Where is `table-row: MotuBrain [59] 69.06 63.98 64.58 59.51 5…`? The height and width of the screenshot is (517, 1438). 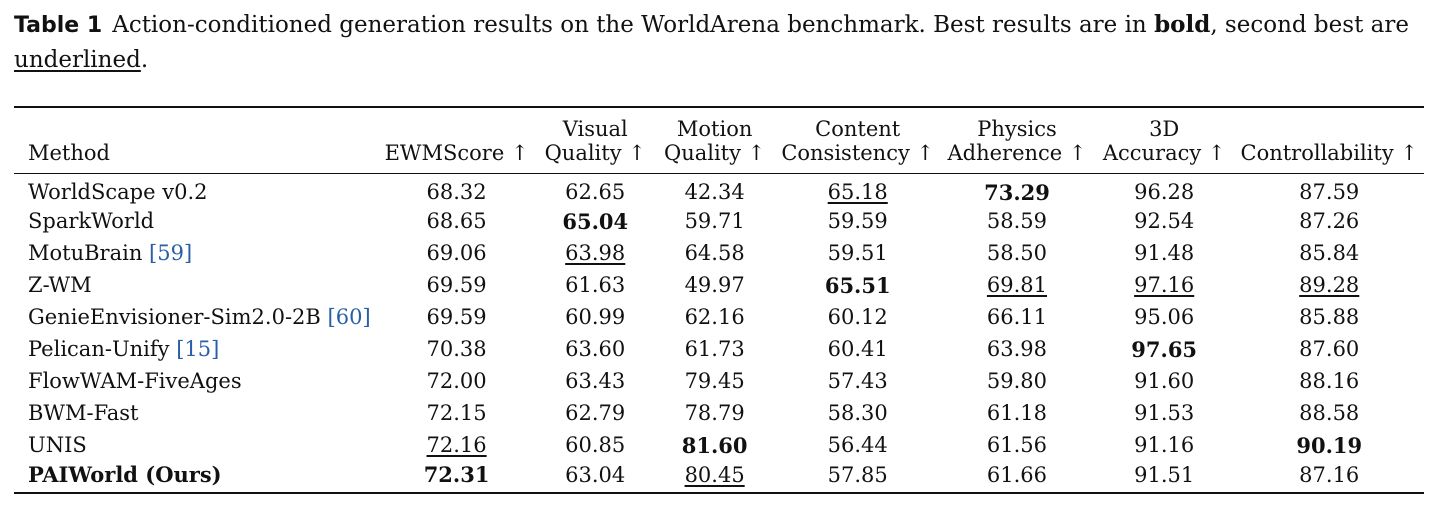
table-row: MotuBrain [59] 69.06 63.98 64.58 59.51 5… is located at coordinates (719, 253).